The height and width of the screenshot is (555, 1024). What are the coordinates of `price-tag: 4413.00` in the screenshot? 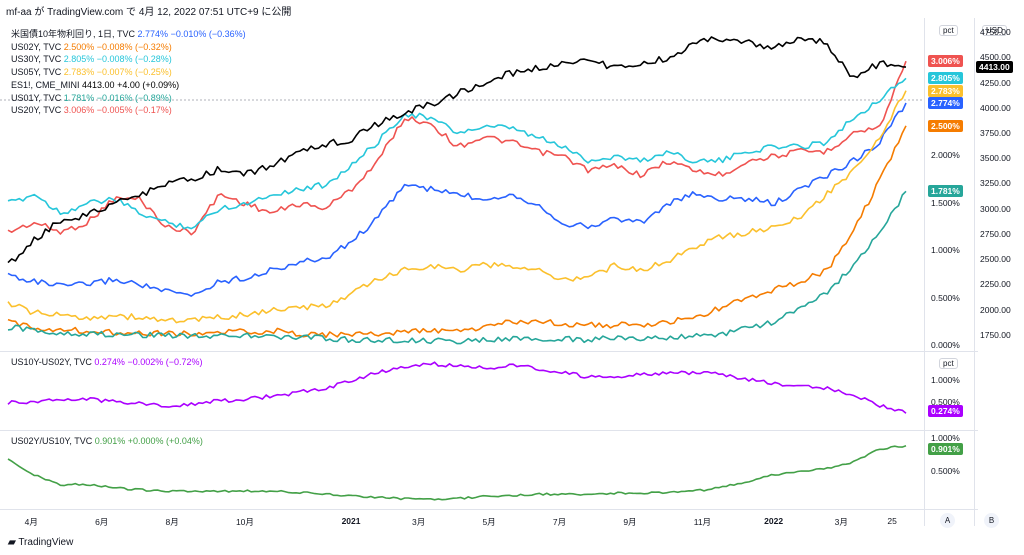 It's located at (994, 67).